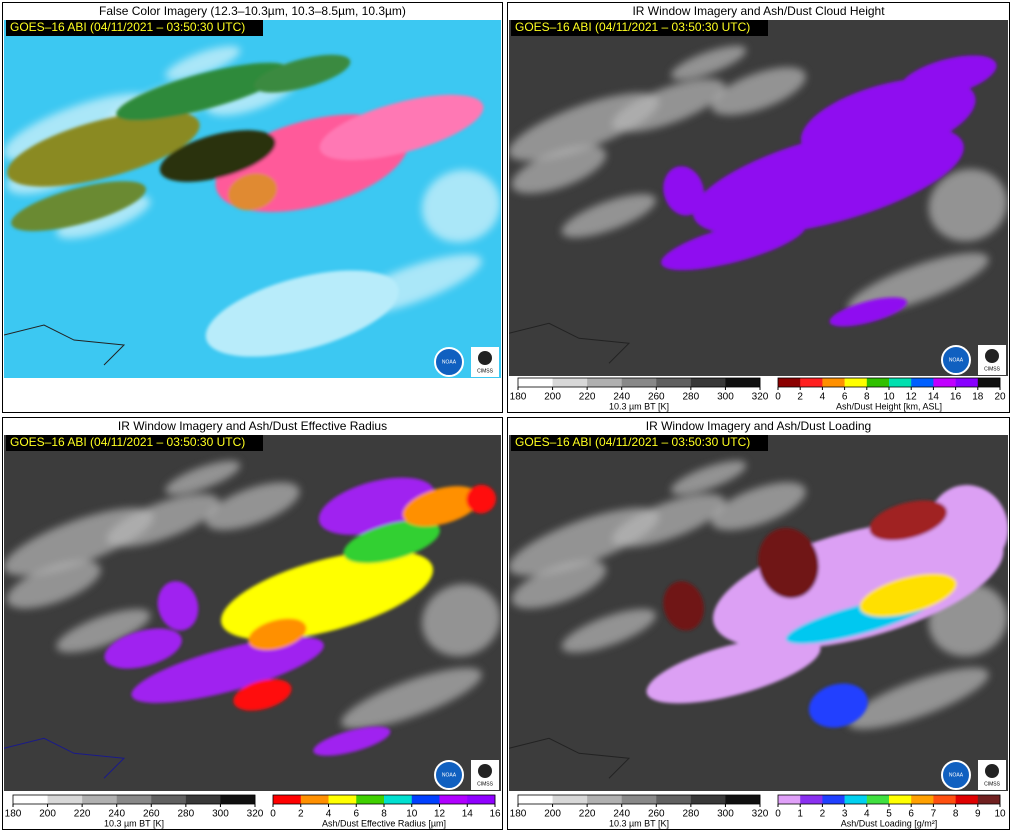 This screenshot has height=837, width=1012. What do you see at coordinates (468, 814) in the screenshot?
I see `colorbar-tick-label: 14` at bounding box center [468, 814].